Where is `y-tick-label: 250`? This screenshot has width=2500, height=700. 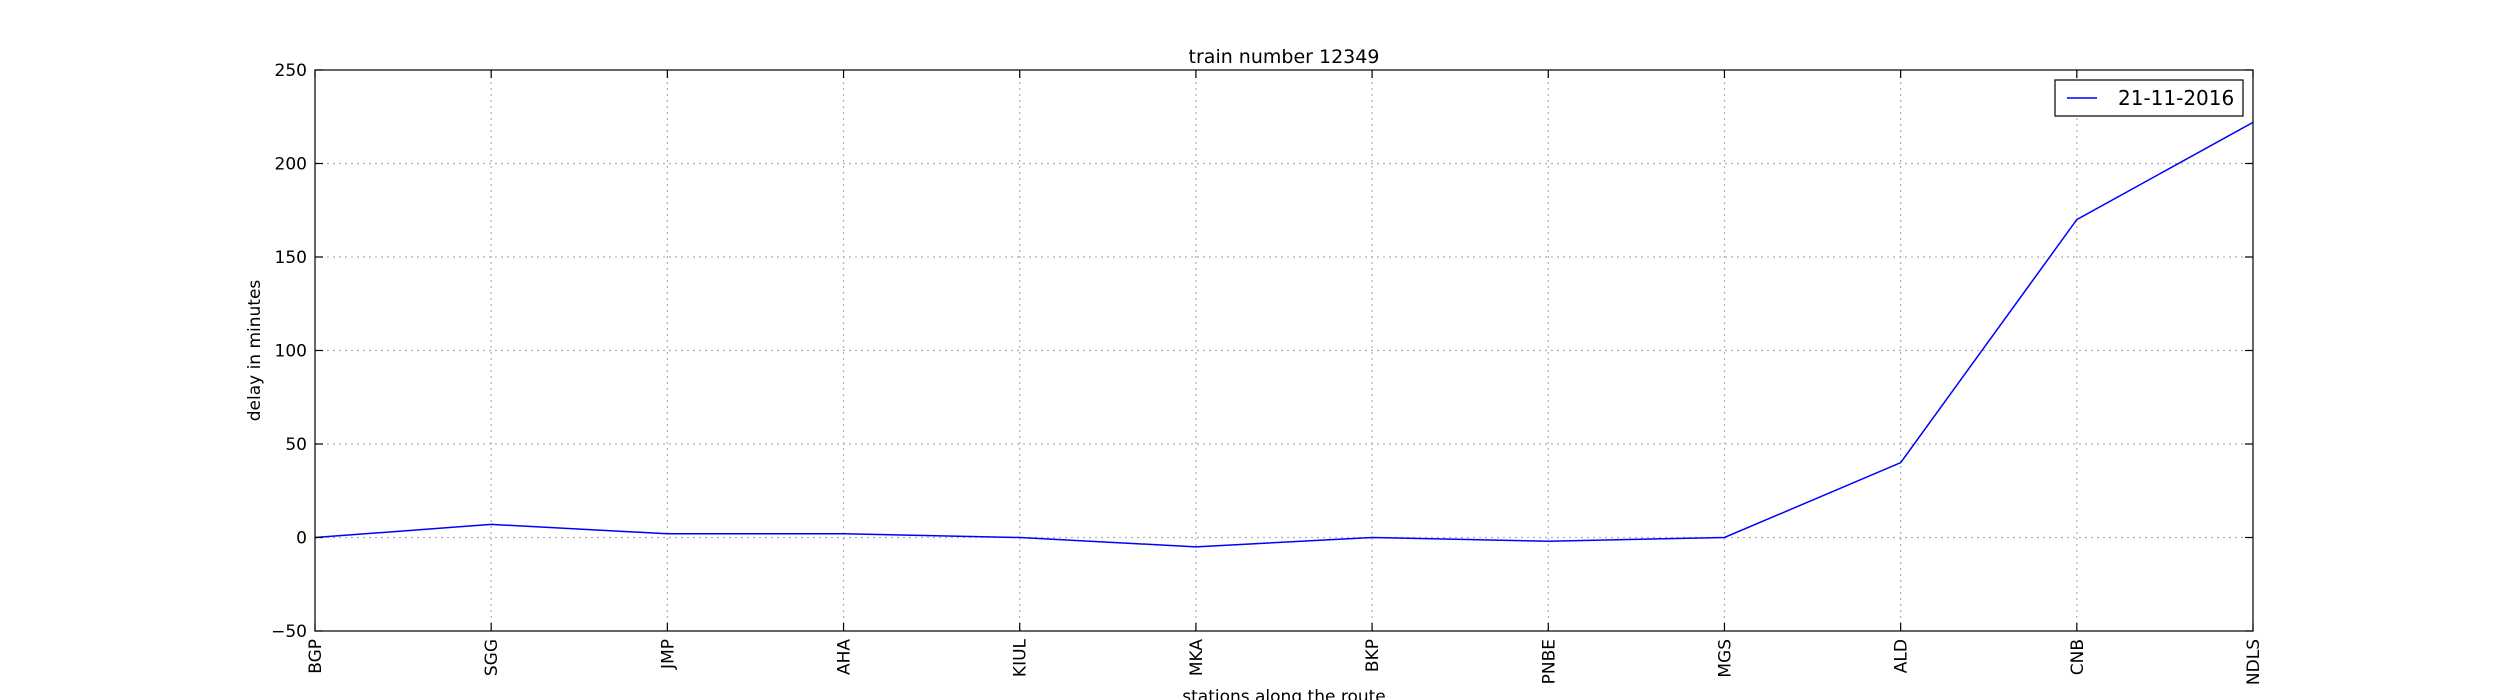
y-tick-label: 250 is located at coordinates (291, 71).